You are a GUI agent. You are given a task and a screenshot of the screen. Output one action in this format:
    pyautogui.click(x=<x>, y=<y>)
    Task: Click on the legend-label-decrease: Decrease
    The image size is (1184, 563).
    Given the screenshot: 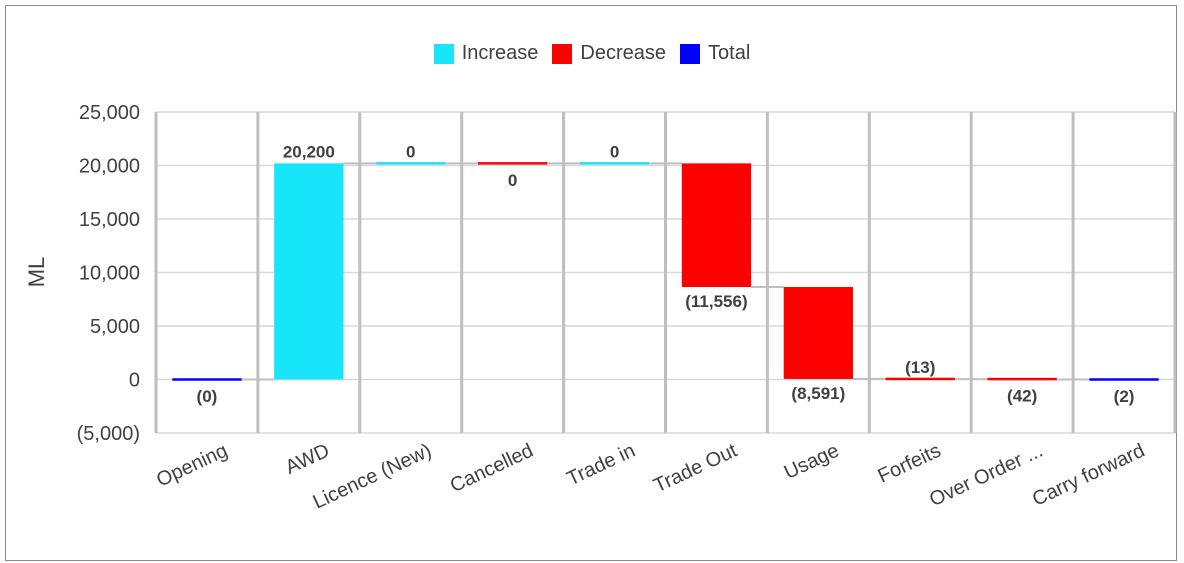 What is the action you would take?
    pyautogui.click(x=623, y=53)
    